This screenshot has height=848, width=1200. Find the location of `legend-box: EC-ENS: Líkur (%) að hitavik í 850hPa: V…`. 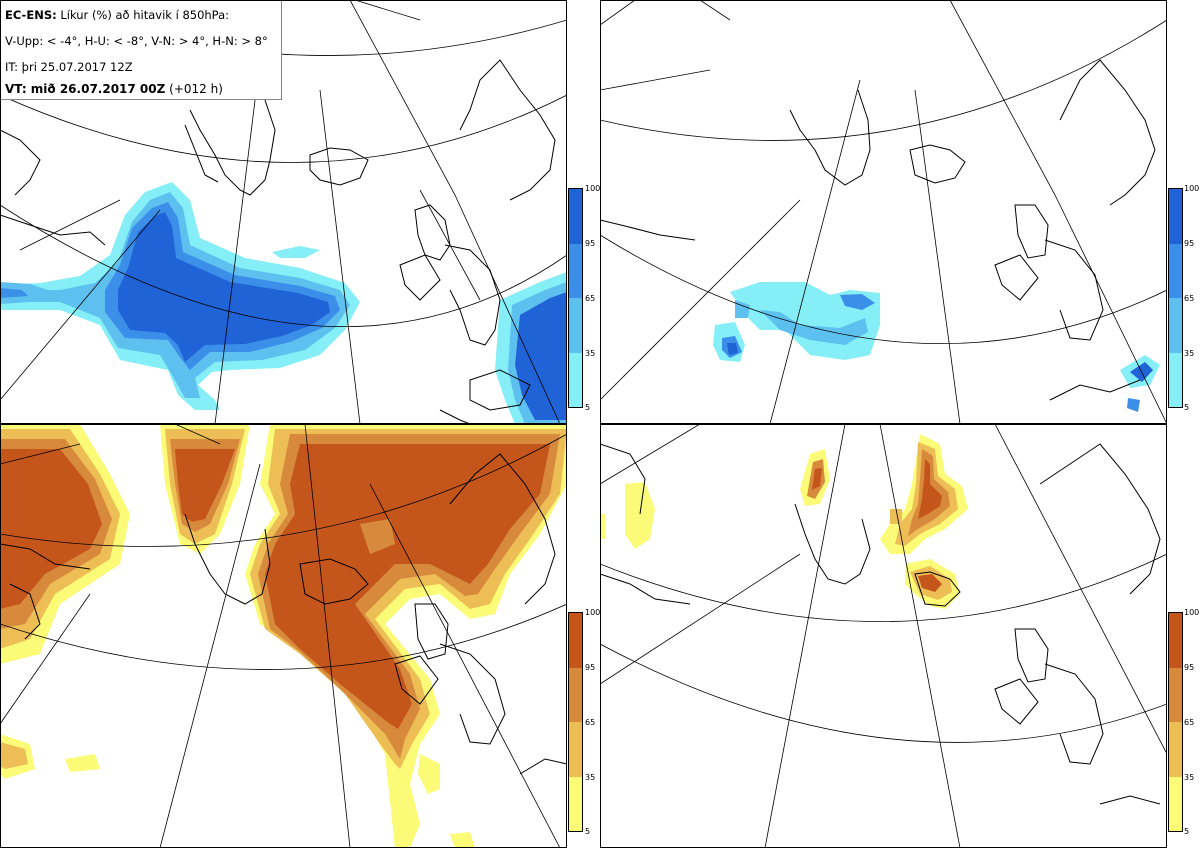

legend-box: EC-ENS: Líkur (%) að hitavik í 850hPa: V… is located at coordinates (141, 50).